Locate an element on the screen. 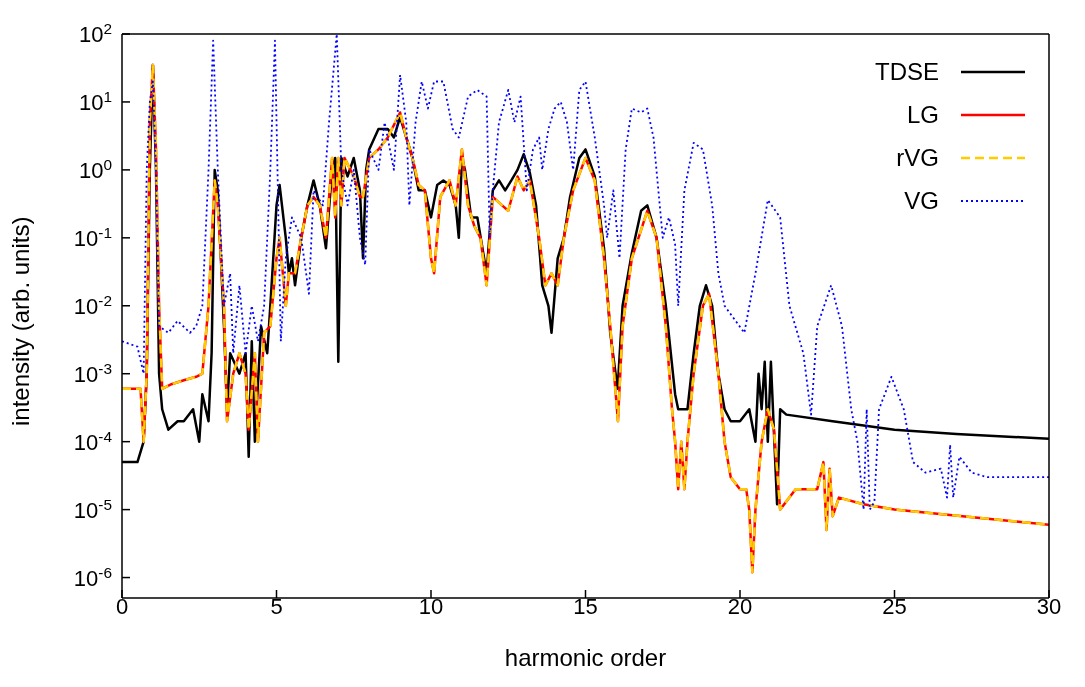 The image size is (1085, 687). y-tick-label: 10$^{0}$ is located at coordinates (95, 169).